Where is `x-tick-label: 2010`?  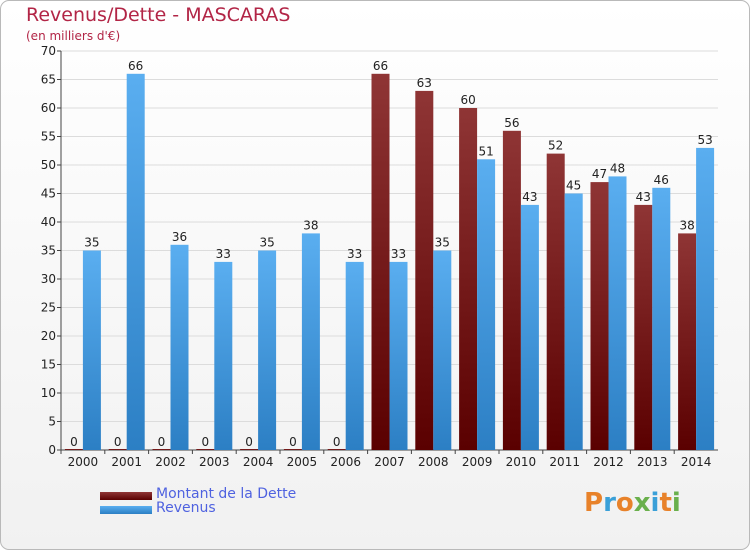
x-tick-label: 2010 is located at coordinates (521, 462).